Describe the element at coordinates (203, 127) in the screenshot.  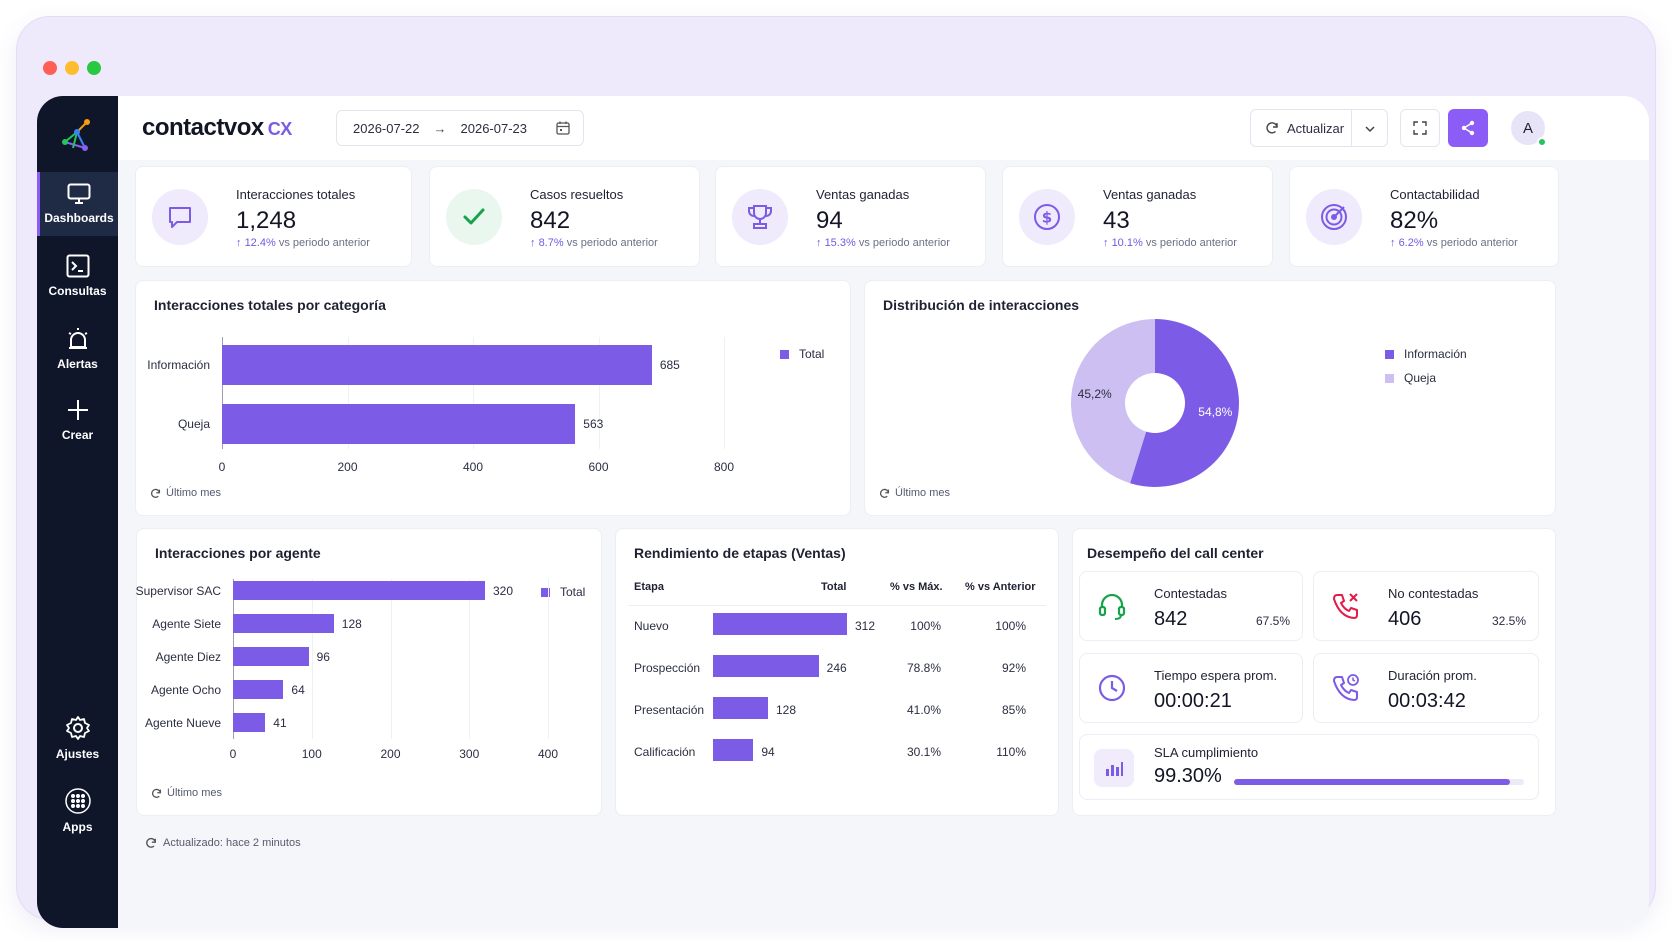
I see `brand-name: contactvox` at that location.